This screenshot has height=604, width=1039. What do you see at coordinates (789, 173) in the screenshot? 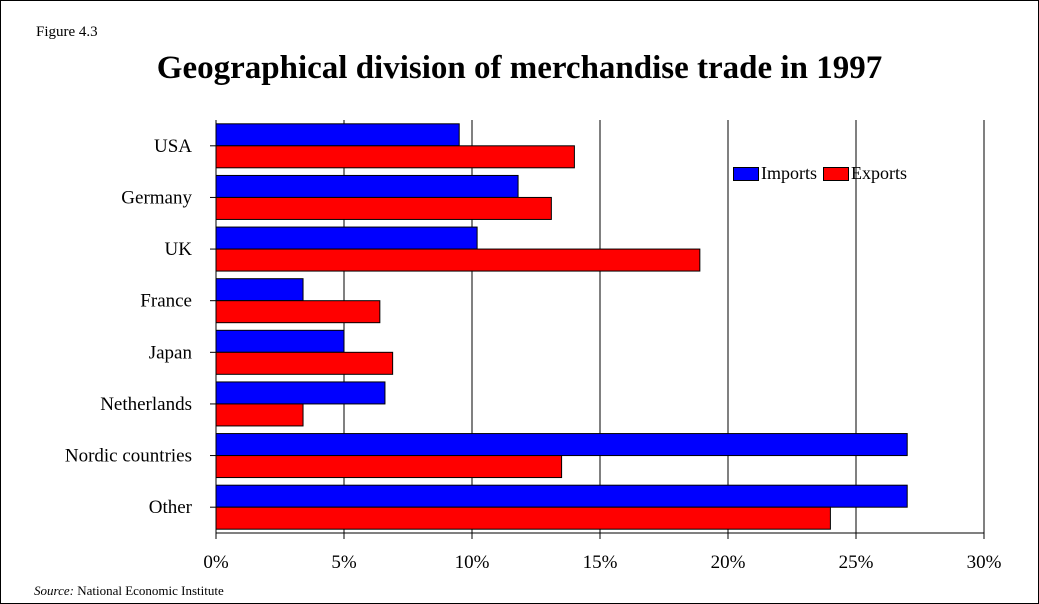
I see `legend-label-imports: Imports` at bounding box center [789, 173].